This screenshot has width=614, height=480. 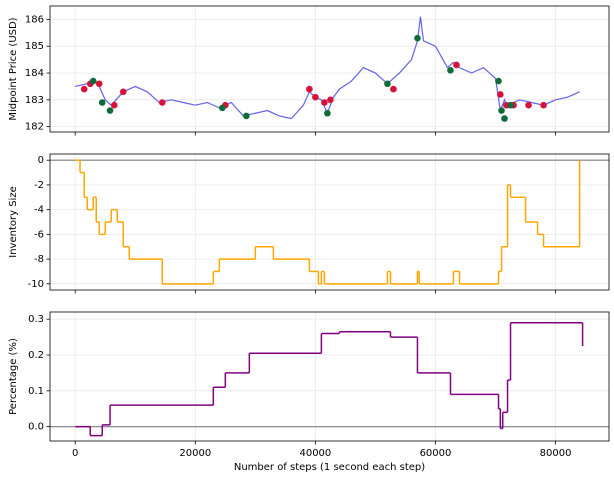 I want to click on x-tick-label: 60000, so click(x=436, y=453).